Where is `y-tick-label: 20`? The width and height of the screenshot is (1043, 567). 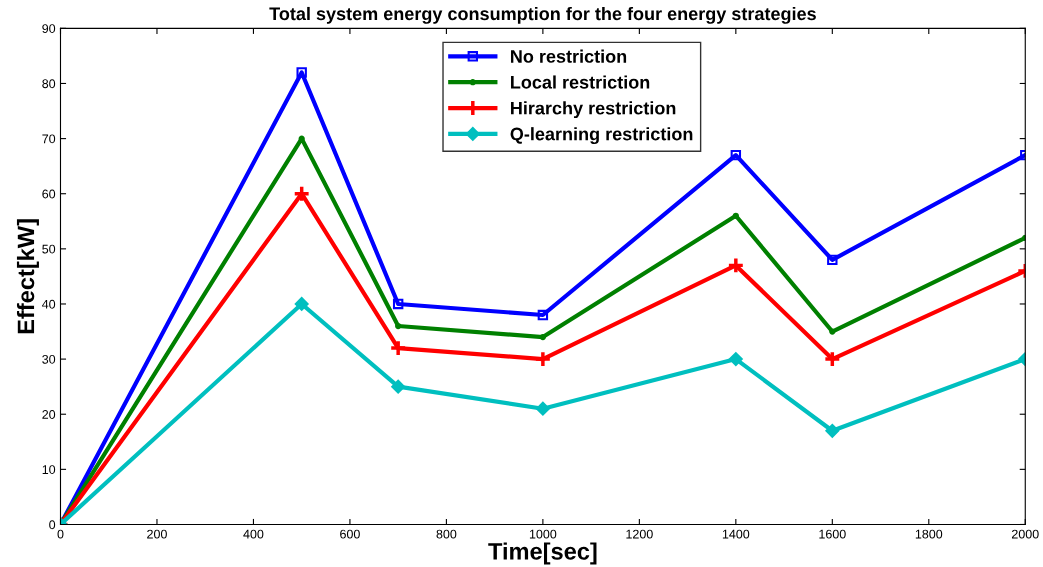
y-tick-label: 20 is located at coordinates (49, 414).